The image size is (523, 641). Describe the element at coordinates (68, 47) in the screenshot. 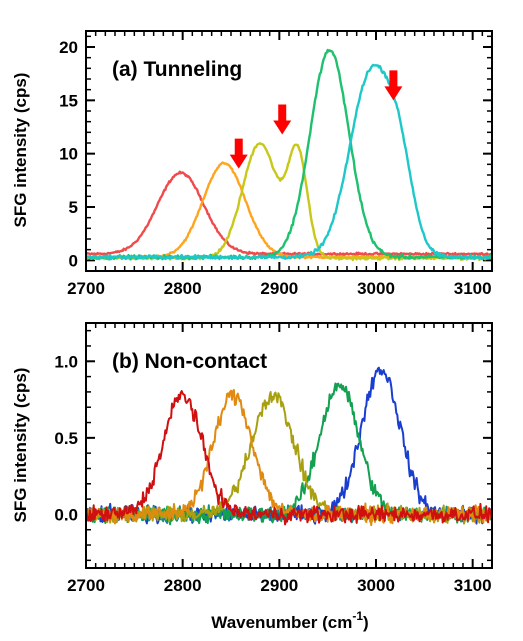

I see `y-tick-label-a: 20` at that location.